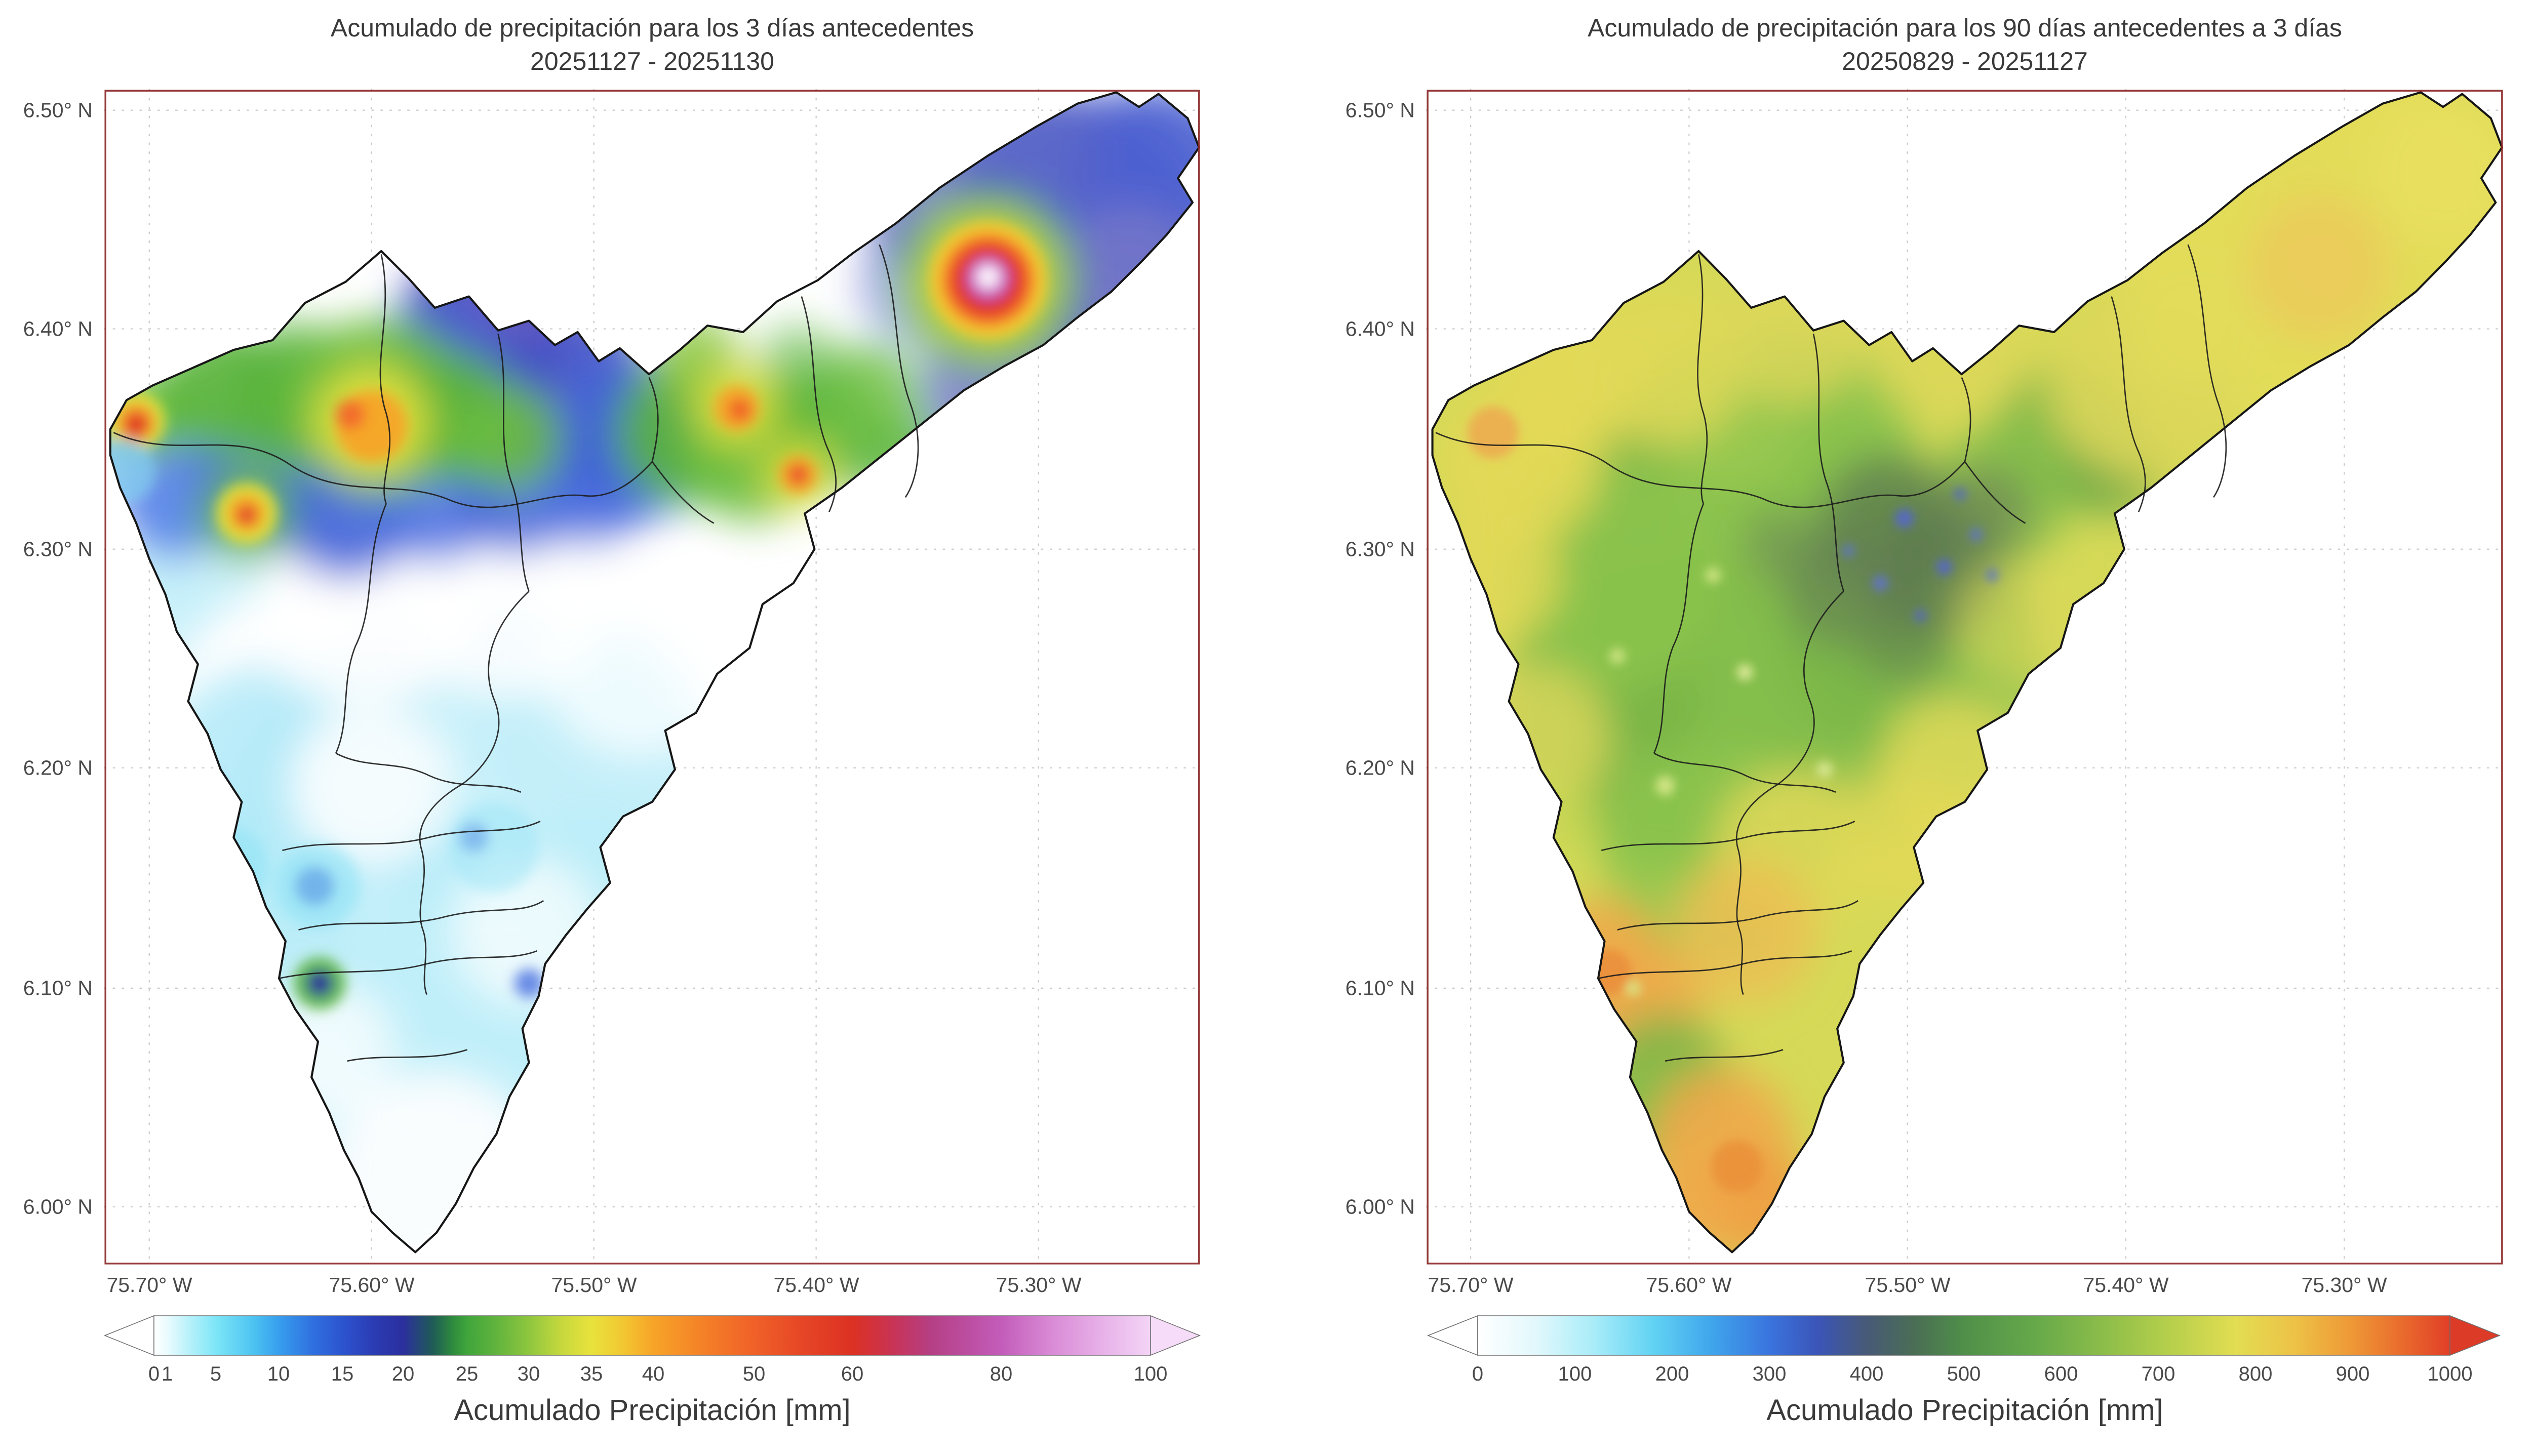 The height and width of the screenshot is (1456, 2532). I want to click on cb-tick-3day-25: 25, so click(467, 1374).